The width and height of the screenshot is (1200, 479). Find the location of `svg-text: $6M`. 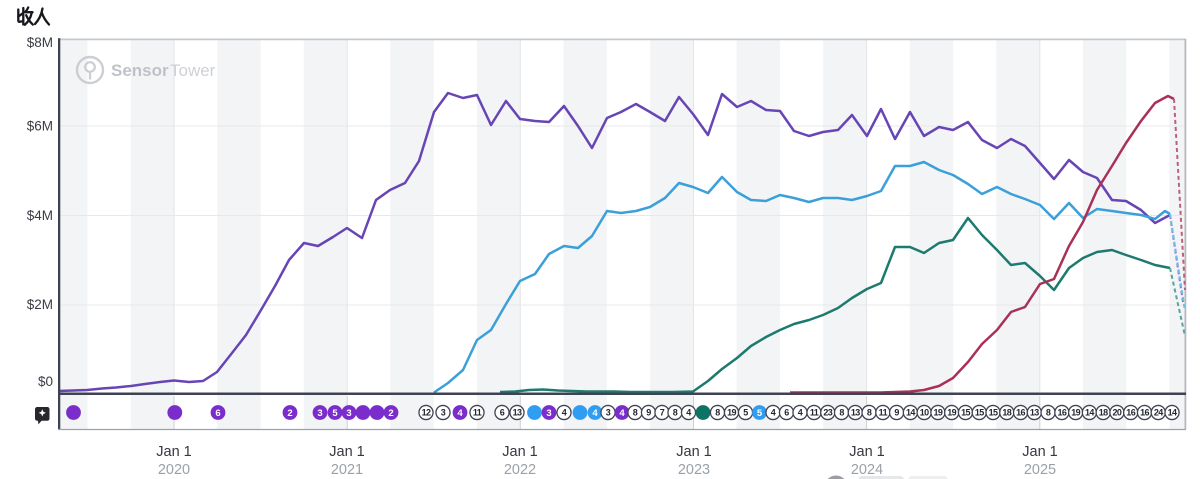

svg-text: $6M is located at coordinates (40, 126).